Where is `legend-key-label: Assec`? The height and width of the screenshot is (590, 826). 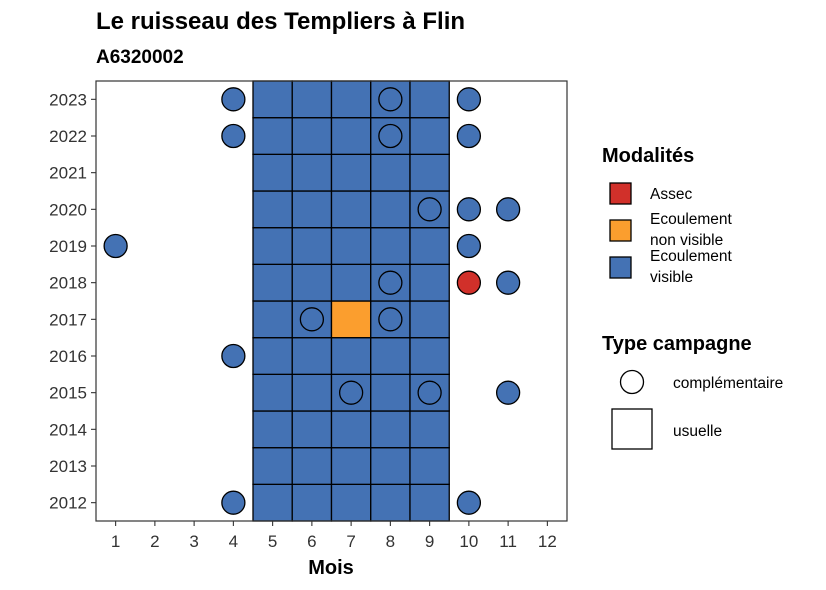 legend-key-label: Assec is located at coordinates (671, 194).